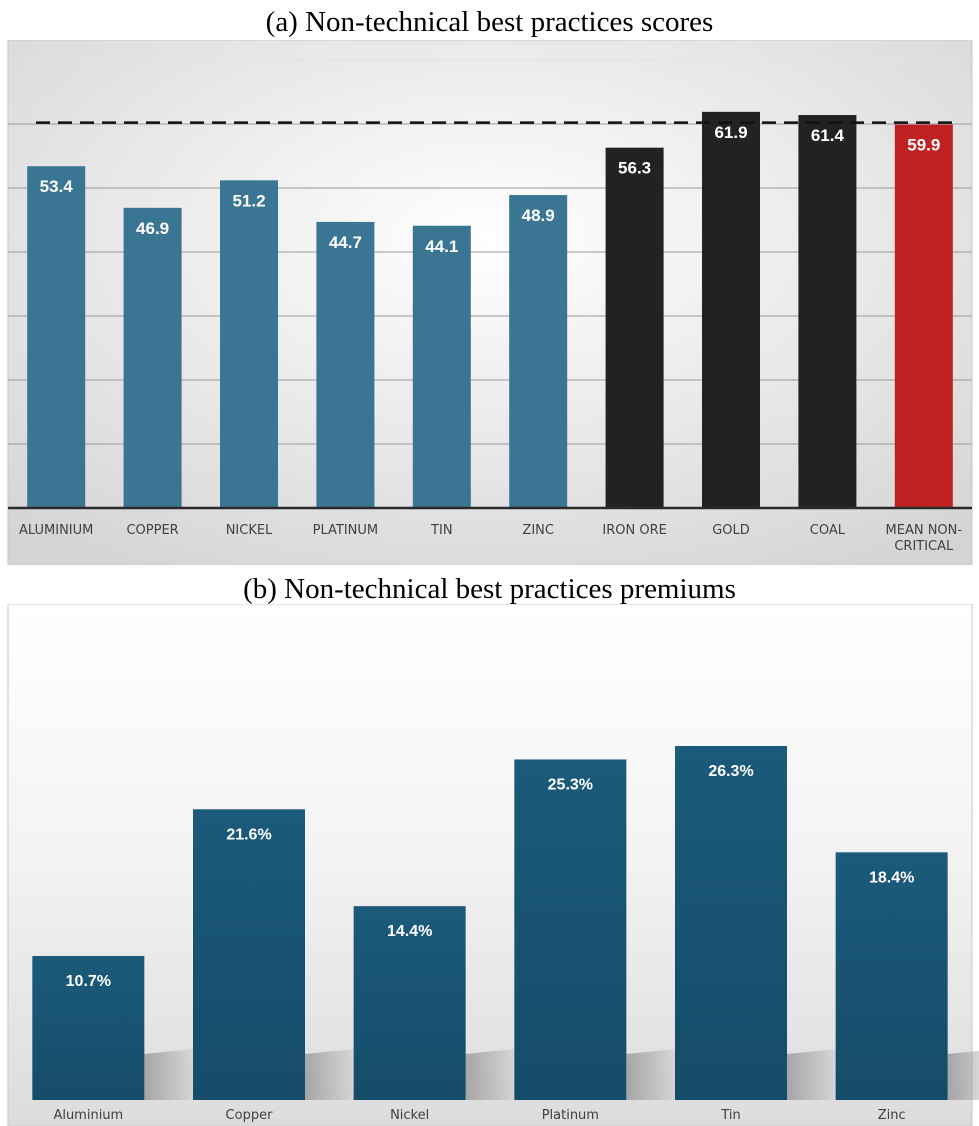  I want to click on bar-coal, so click(827, 311).